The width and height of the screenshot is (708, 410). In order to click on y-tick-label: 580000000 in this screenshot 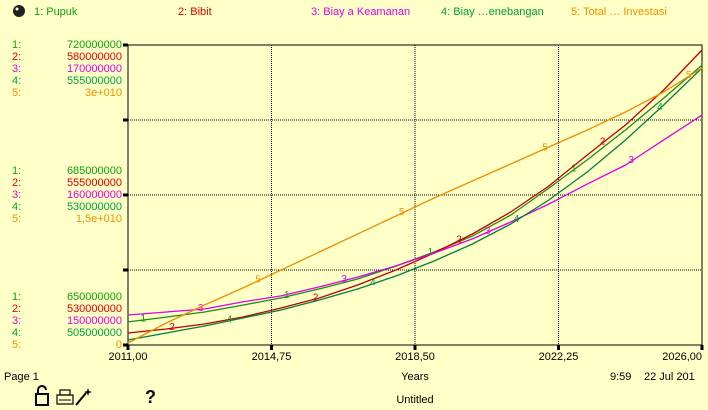, I will do `click(94, 57)`.